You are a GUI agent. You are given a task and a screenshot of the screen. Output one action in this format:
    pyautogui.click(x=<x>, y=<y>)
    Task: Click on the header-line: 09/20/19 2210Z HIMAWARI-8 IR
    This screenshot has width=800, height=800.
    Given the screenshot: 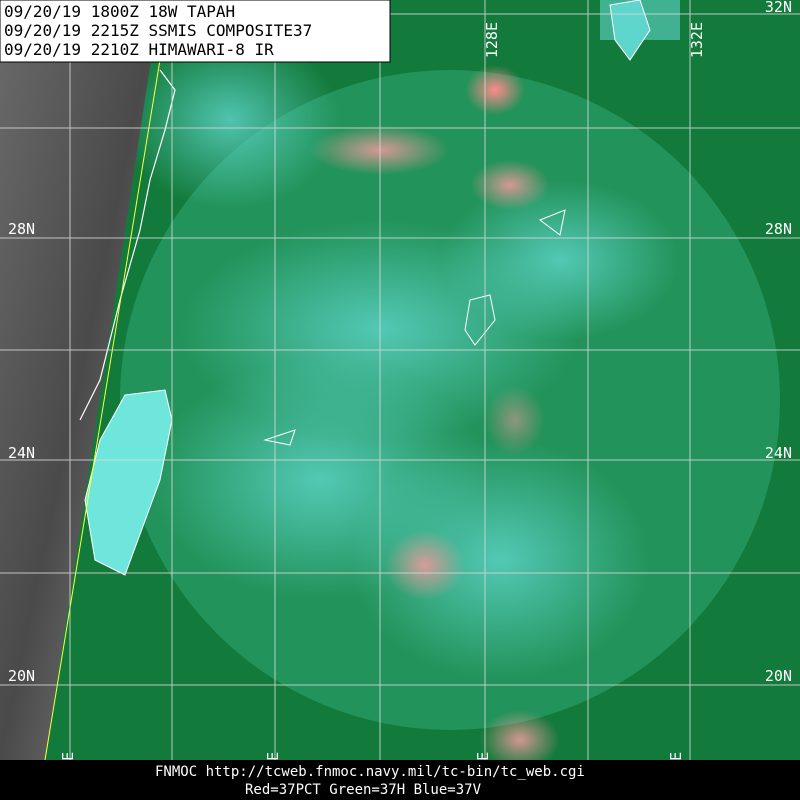 What is the action you would take?
    pyautogui.click(x=139, y=49)
    